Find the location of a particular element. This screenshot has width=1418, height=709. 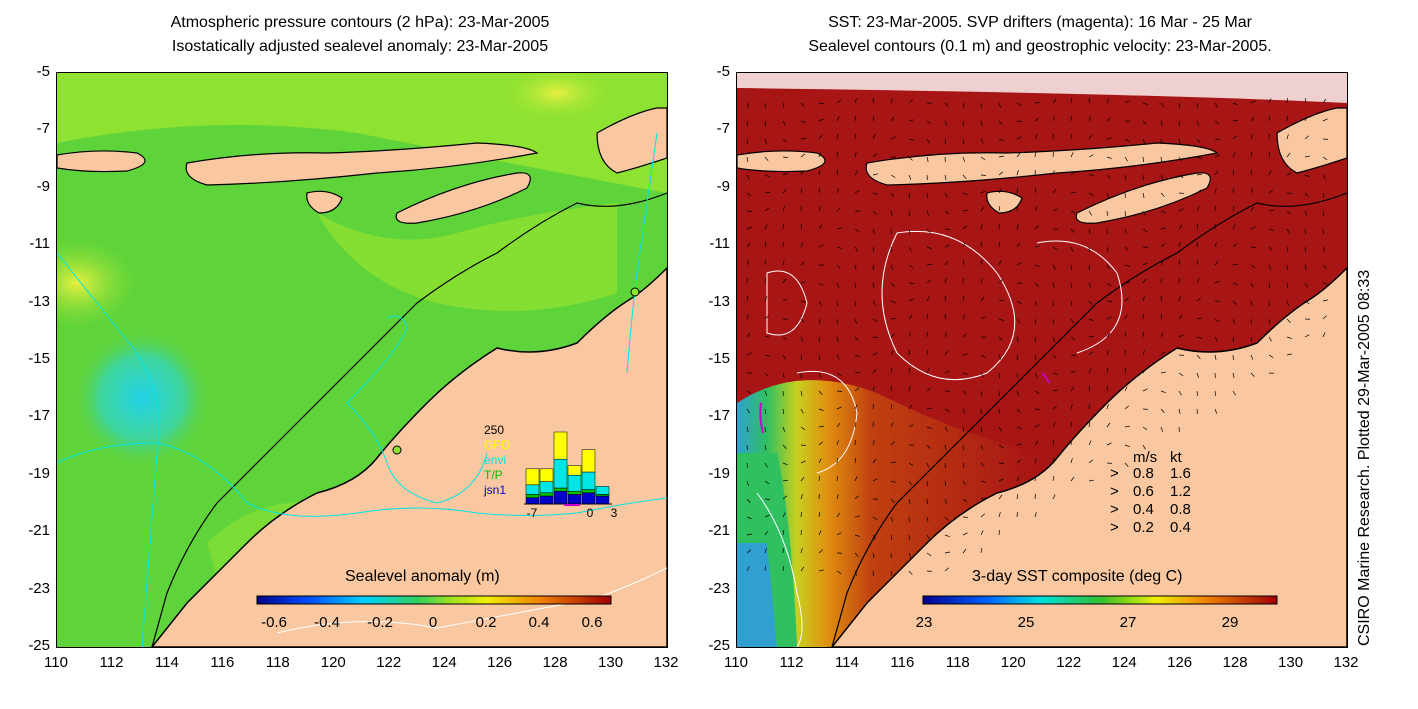

x-tick-label: 124 is located at coordinates (1124, 662).